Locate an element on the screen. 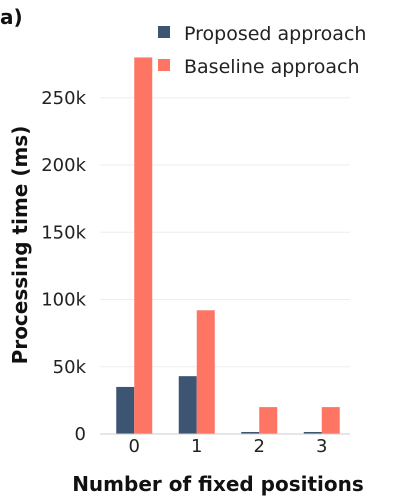 The image size is (400, 500). panel-label: a) is located at coordinates (11, 17).